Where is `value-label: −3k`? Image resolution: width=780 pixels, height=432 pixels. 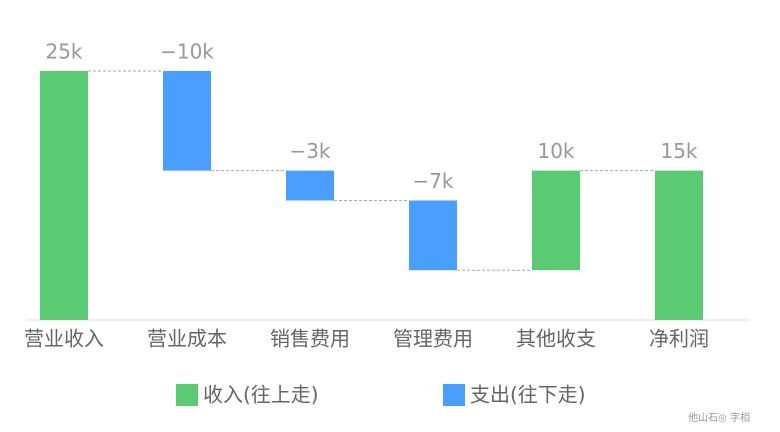
value-label: −3k is located at coordinates (309, 151).